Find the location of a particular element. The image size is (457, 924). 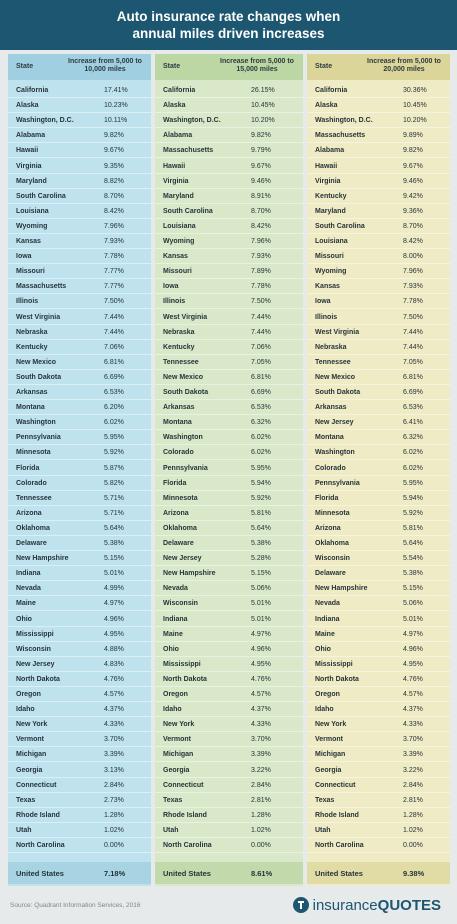

value-cell: 4.76% is located at coordinates (413, 679).